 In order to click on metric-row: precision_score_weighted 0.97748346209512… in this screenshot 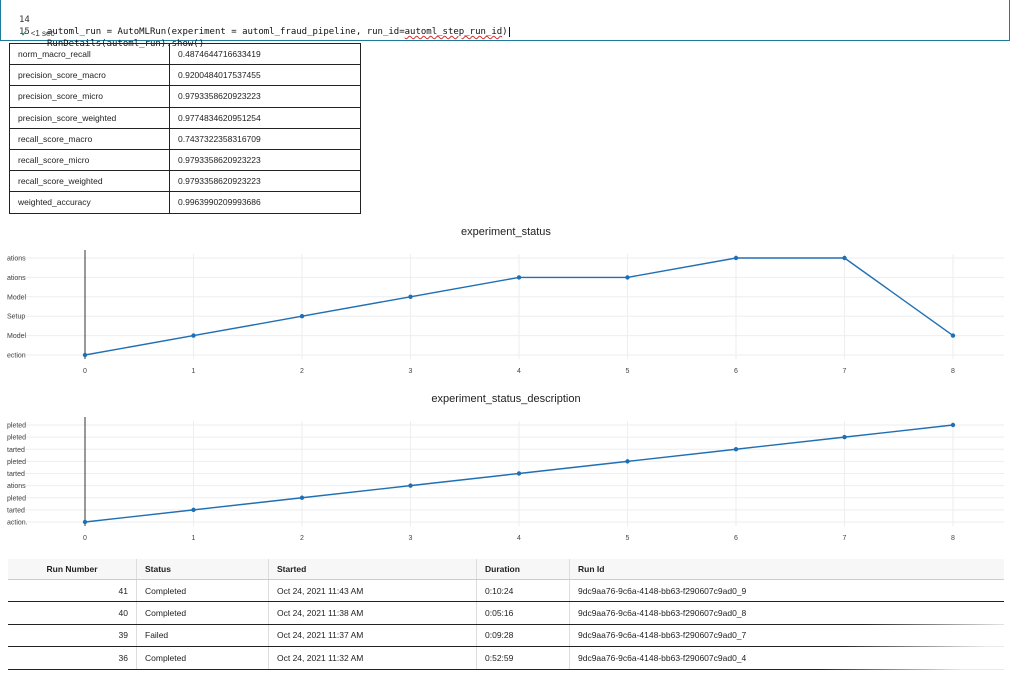, I will do `click(185, 117)`.